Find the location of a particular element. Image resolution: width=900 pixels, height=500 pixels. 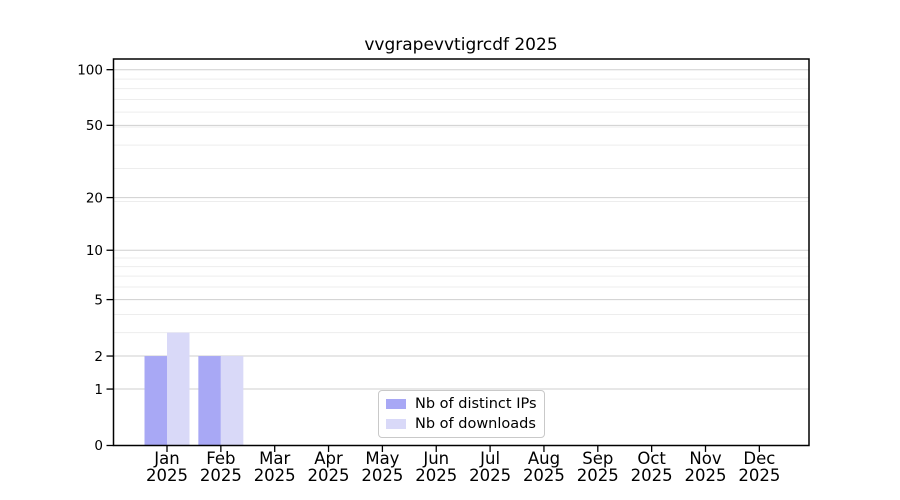

x-tick-label-month: Jan is located at coordinates (166, 458).